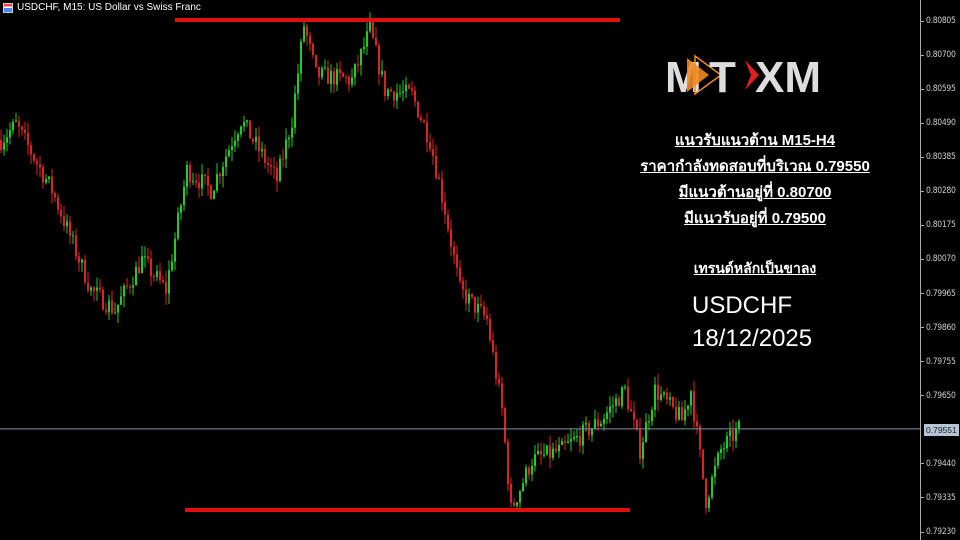  I want to click on price-tick: 0.80595, so click(938, 89).